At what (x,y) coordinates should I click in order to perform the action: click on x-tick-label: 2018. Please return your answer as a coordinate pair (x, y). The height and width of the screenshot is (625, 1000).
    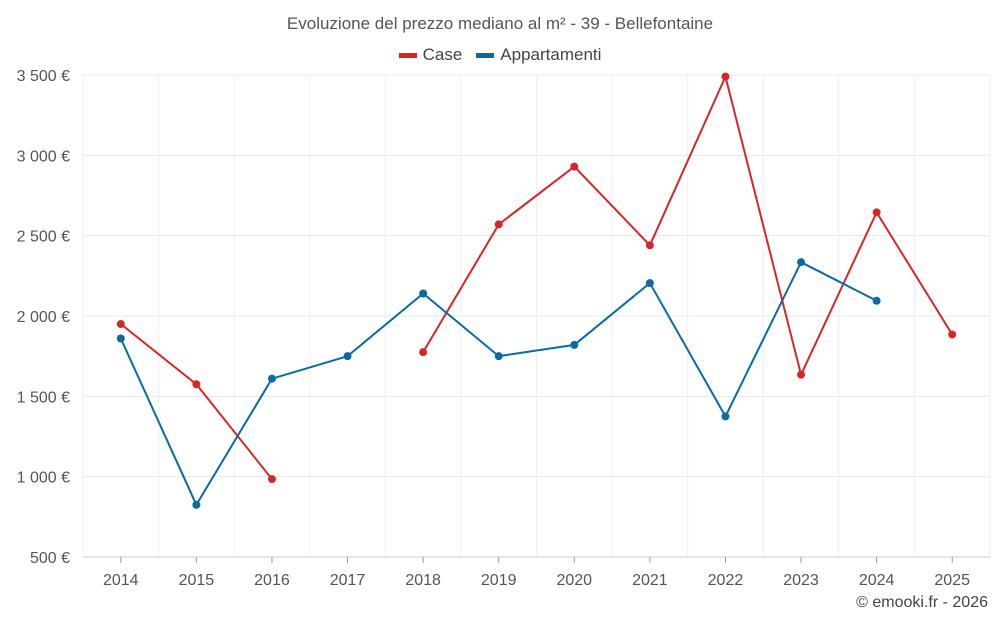
    Looking at the image, I should click on (423, 580).